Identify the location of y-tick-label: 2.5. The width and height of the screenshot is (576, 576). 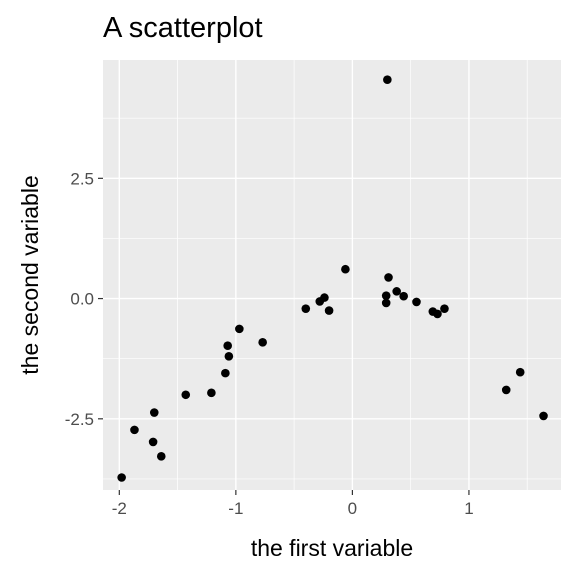
(82, 178).